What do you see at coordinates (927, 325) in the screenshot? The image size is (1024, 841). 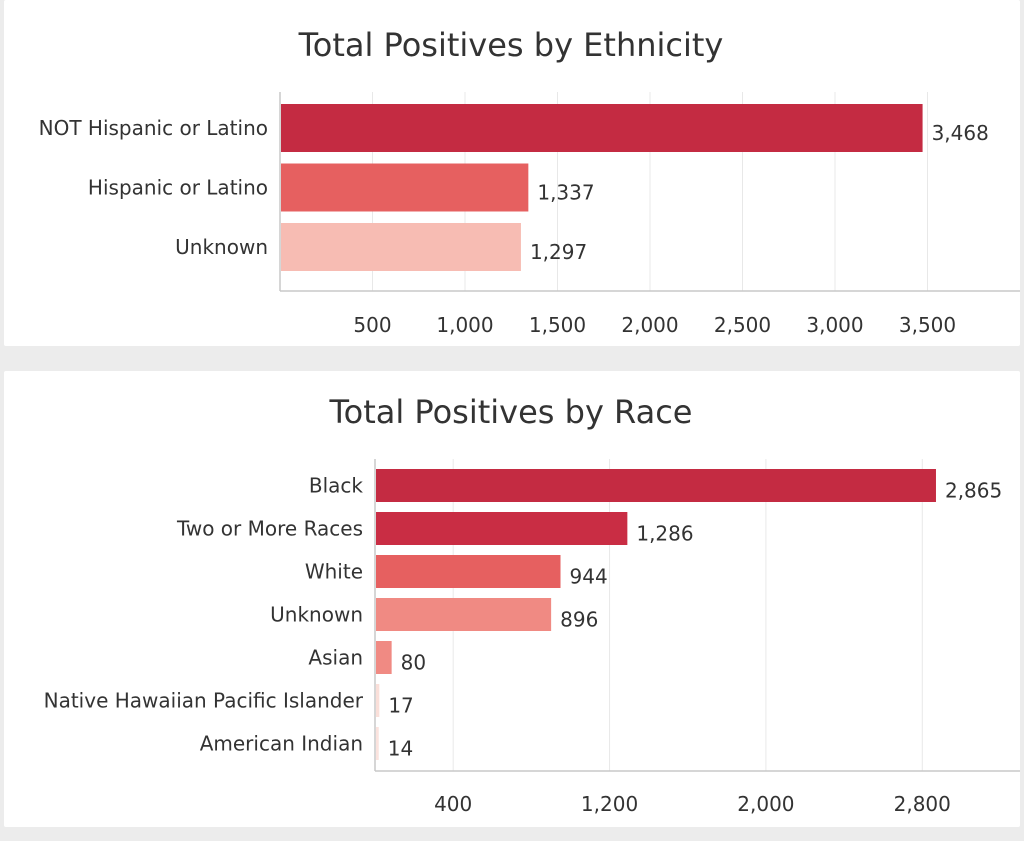 I see `x-tick-label: 3,500` at bounding box center [927, 325].